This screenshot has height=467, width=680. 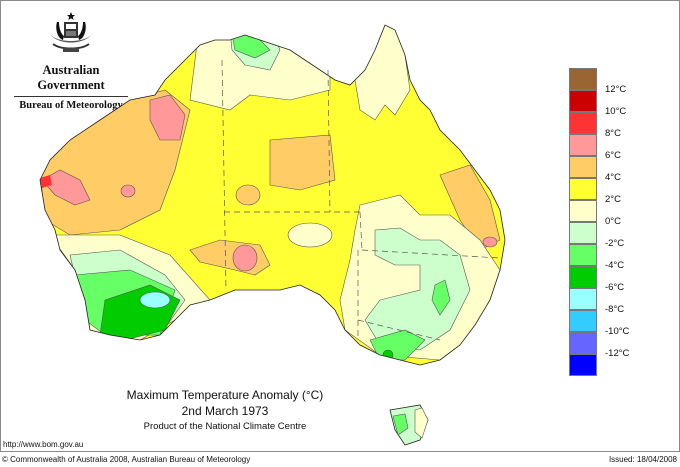 I want to click on legend-label: 4°C, so click(x=613, y=177).